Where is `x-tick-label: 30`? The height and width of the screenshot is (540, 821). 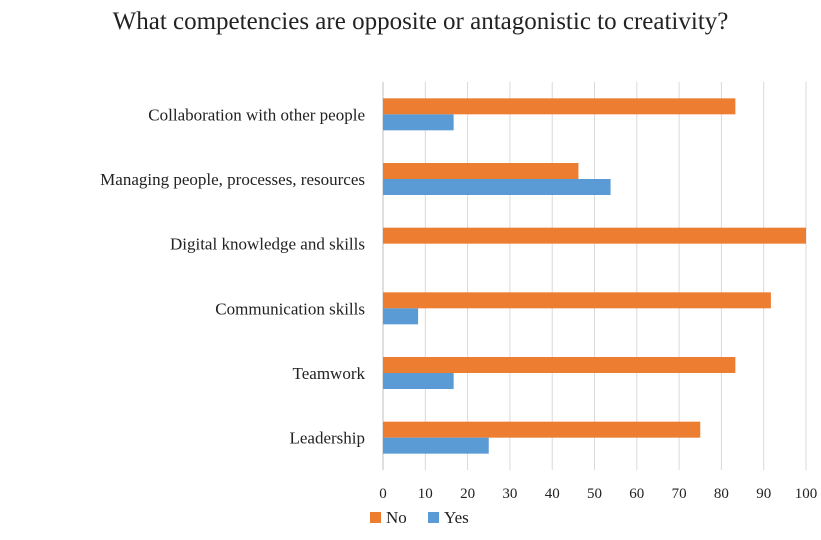
x-tick-label: 30 is located at coordinates (509, 494).